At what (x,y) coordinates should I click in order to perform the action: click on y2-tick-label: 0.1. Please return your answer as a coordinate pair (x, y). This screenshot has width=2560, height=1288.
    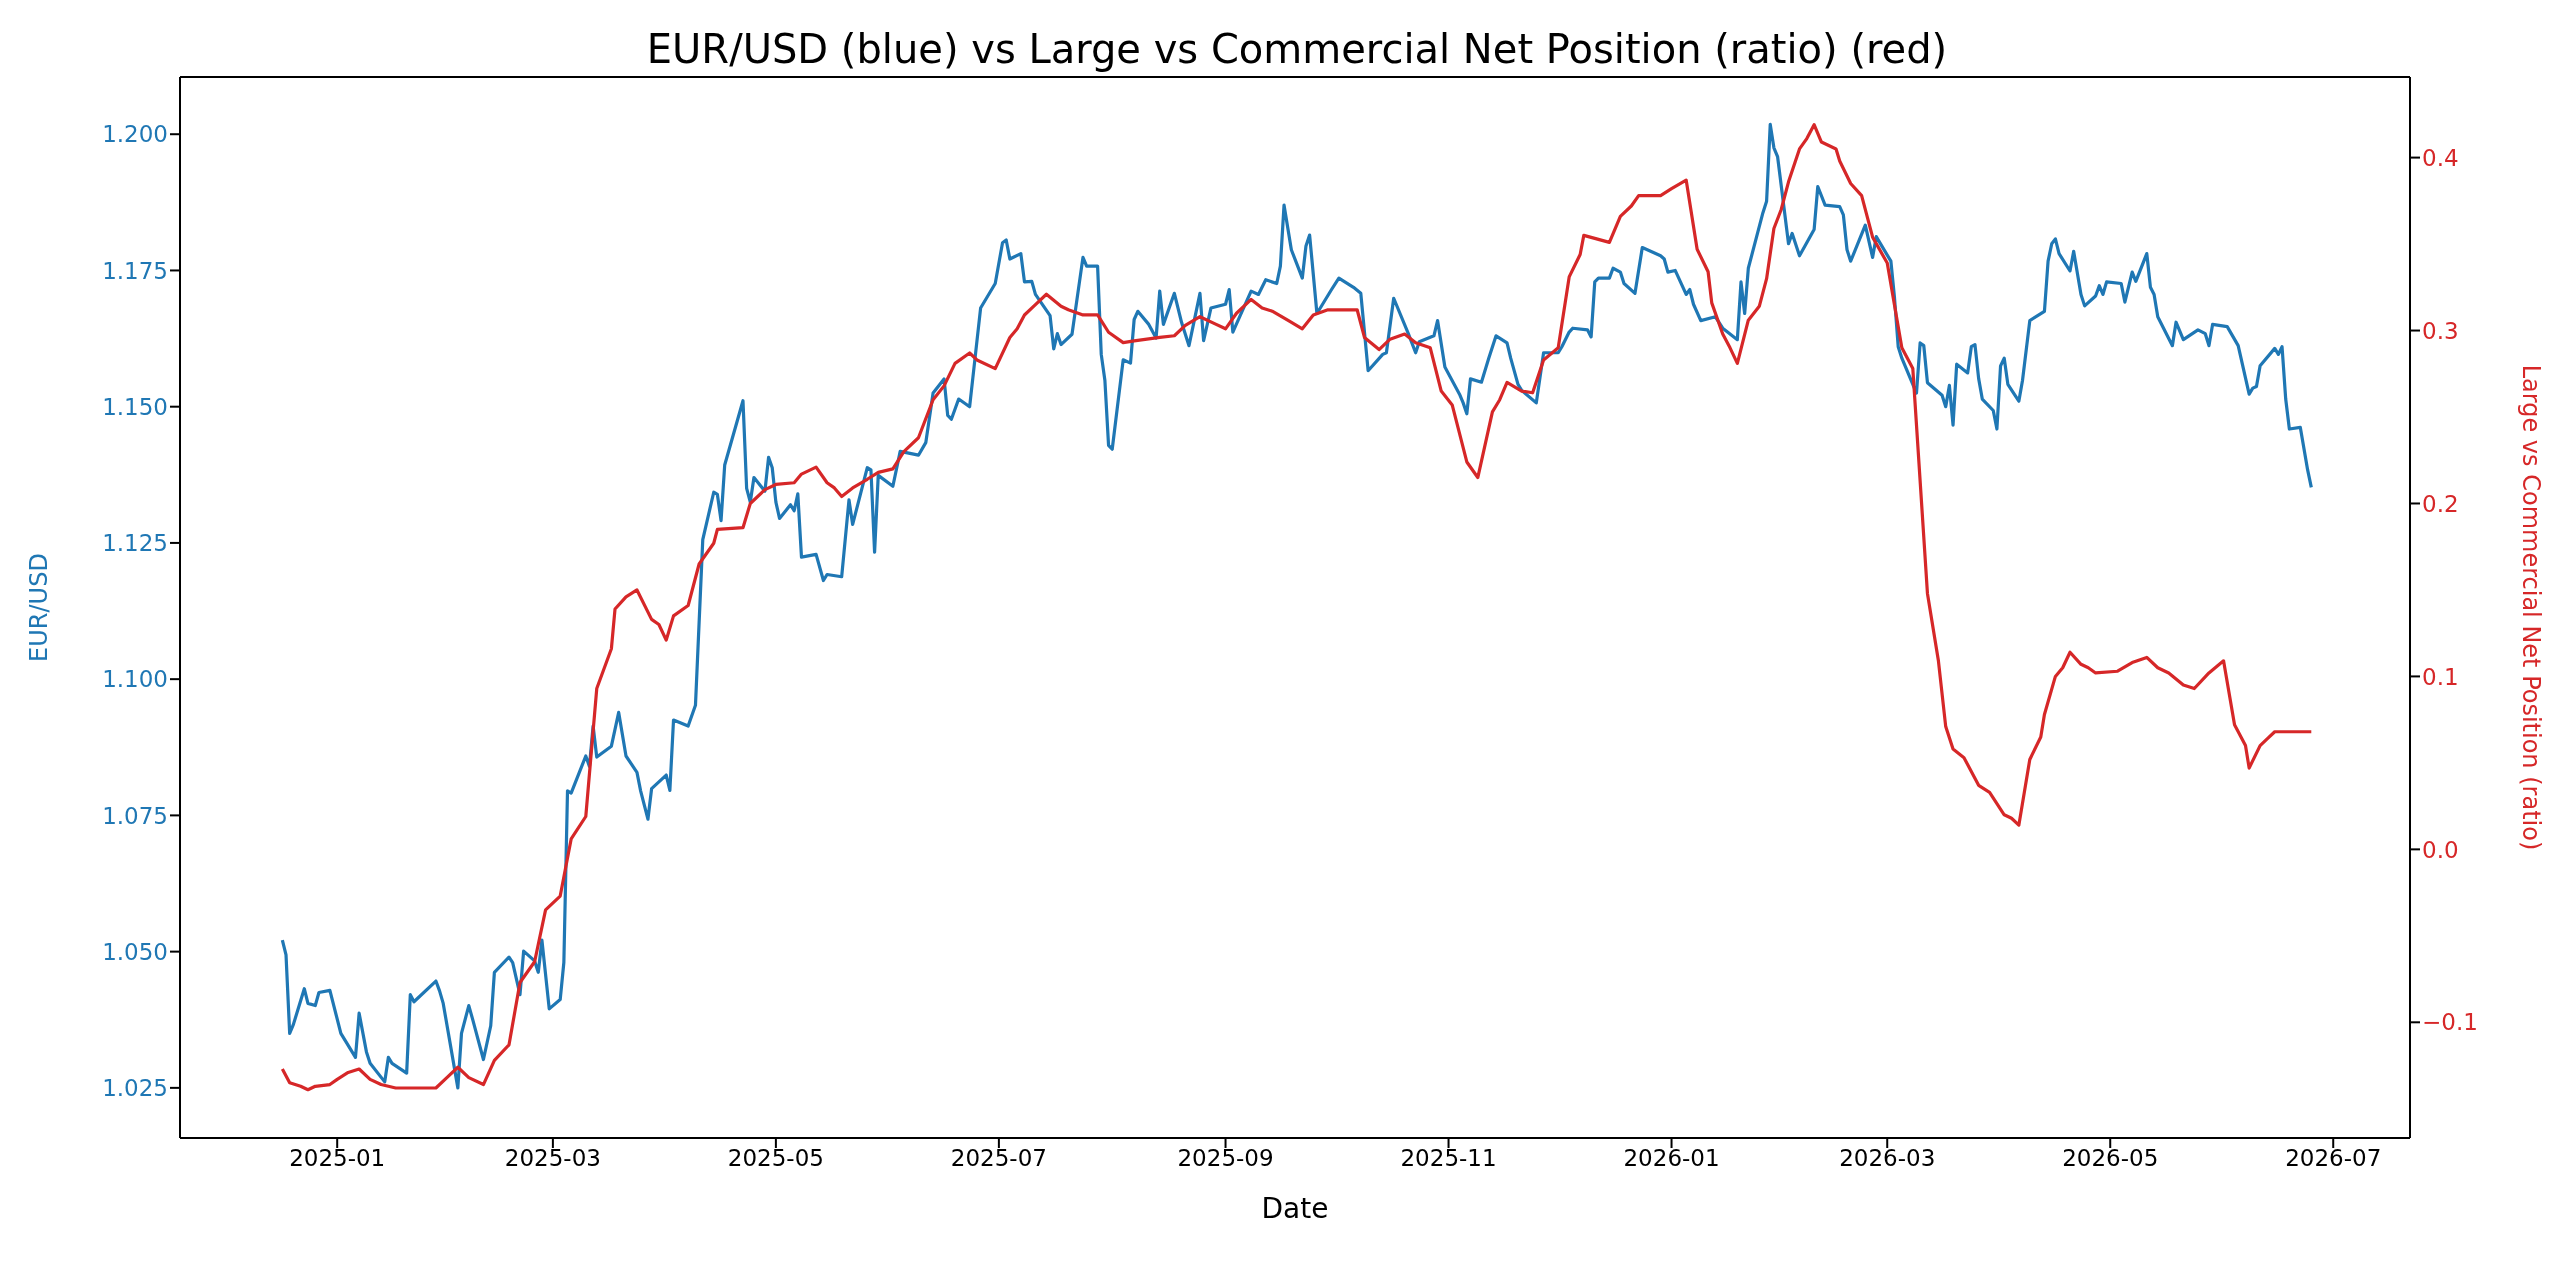
    Looking at the image, I should click on (2440, 676).